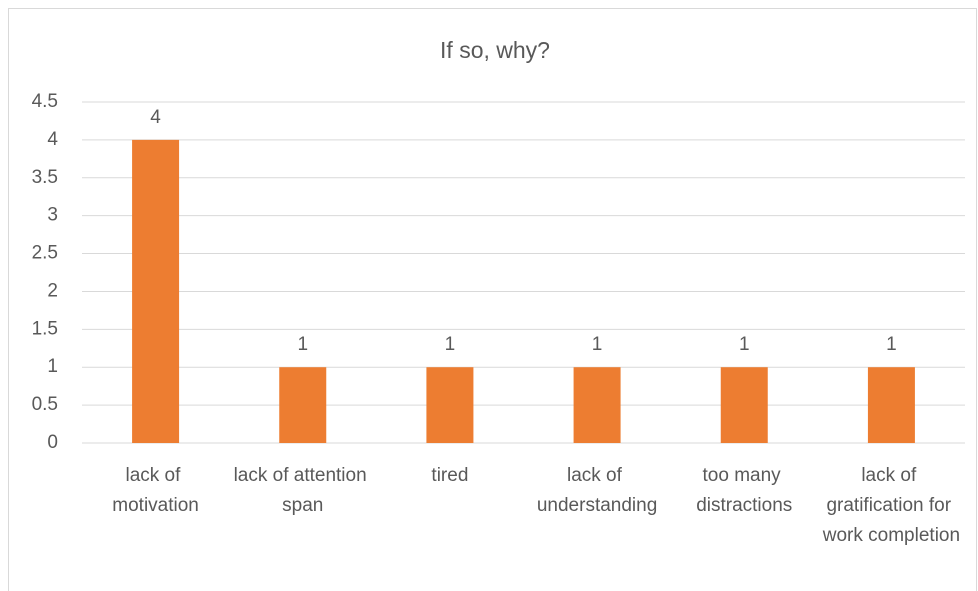 The width and height of the screenshot is (978, 591). Describe the element at coordinates (45, 253) in the screenshot. I see `y-tick-label: 2.5` at that location.